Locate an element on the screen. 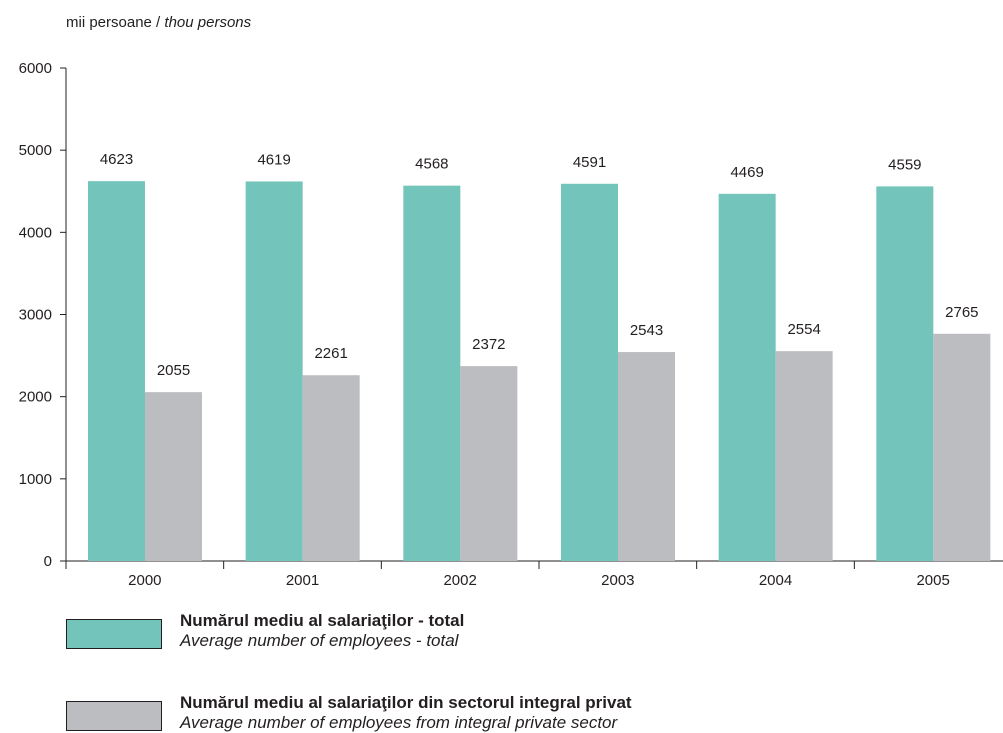  x-tick-label: 2001 is located at coordinates (302, 580).